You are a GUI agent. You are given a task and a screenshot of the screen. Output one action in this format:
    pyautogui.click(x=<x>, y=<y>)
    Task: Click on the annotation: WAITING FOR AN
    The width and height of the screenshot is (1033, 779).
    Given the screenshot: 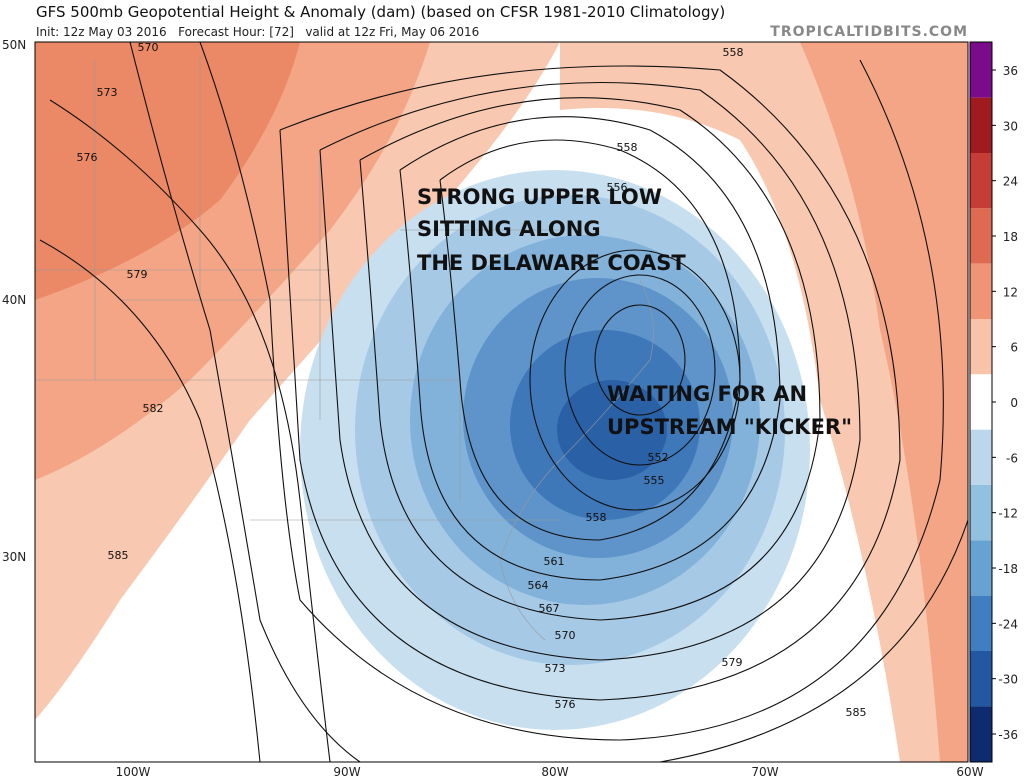 What is the action you would take?
    pyautogui.click(x=707, y=394)
    